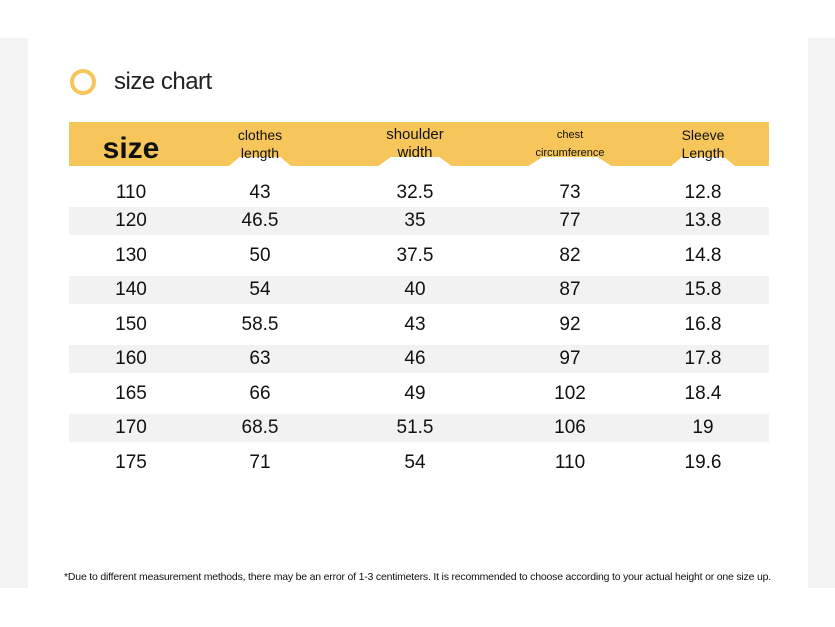 This screenshot has width=835, height=627. I want to click on table-row: 170 68.5 51.5 106 19, so click(419, 428).